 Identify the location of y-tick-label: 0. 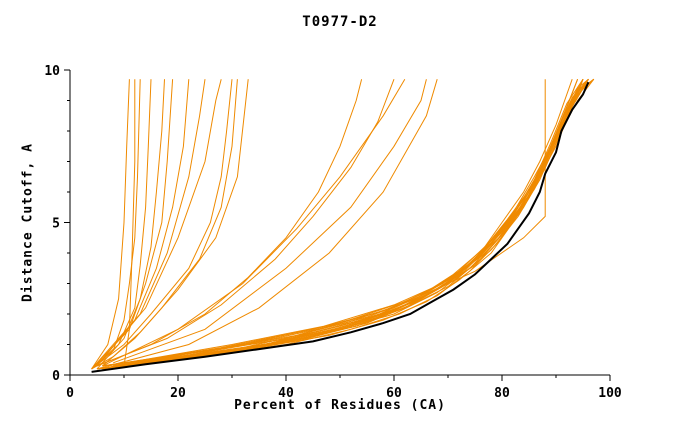
(56, 376).